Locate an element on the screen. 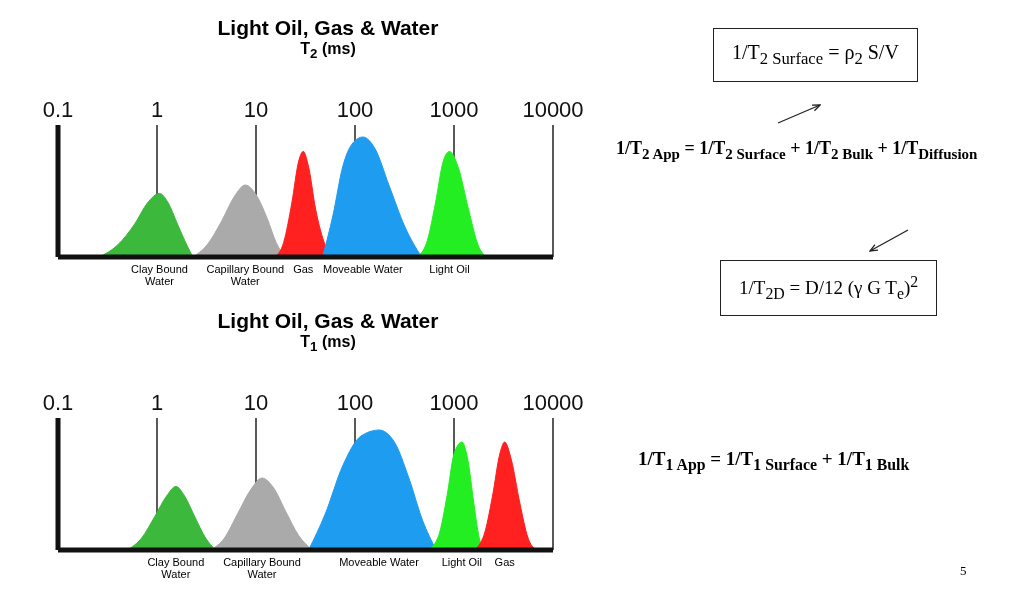 This screenshot has height=602, width=1014. formula-frame: 1/T$_{2 Surface}$ = ρ$_{2}$ S/V is located at coordinates (815, 55).